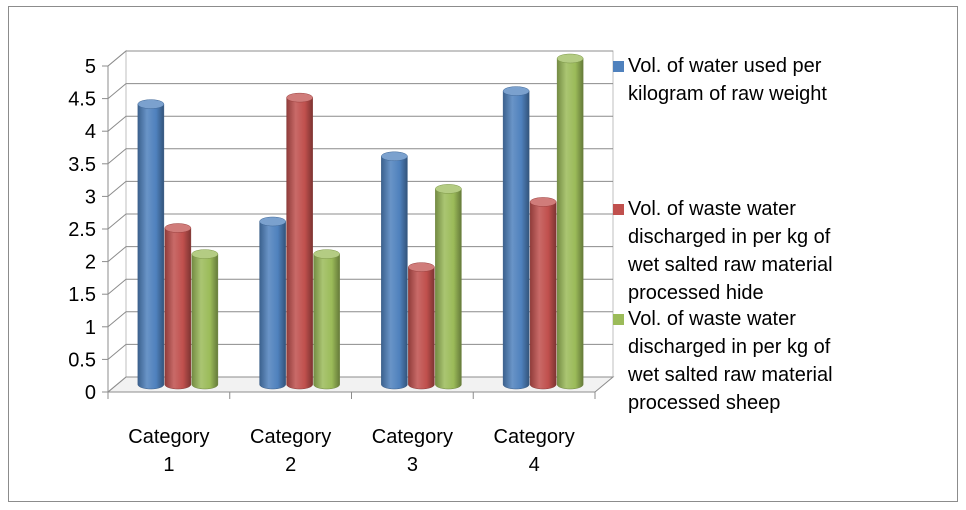 The height and width of the screenshot is (510, 966). What do you see at coordinates (82, 165) in the screenshot?
I see `y-tick-label: 3.5` at bounding box center [82, 165].